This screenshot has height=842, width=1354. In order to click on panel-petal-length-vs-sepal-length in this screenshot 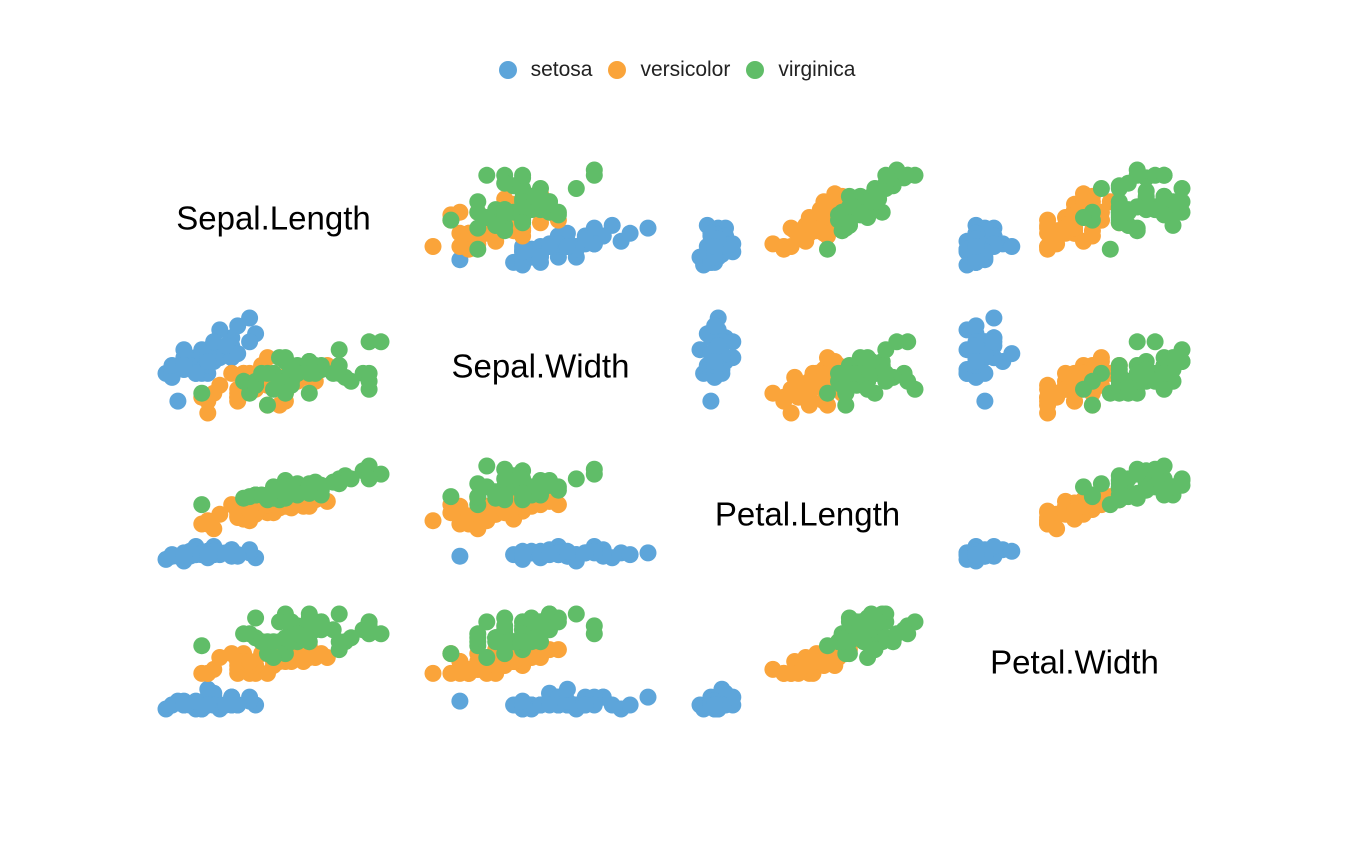, I will do `click(273, 513)`.